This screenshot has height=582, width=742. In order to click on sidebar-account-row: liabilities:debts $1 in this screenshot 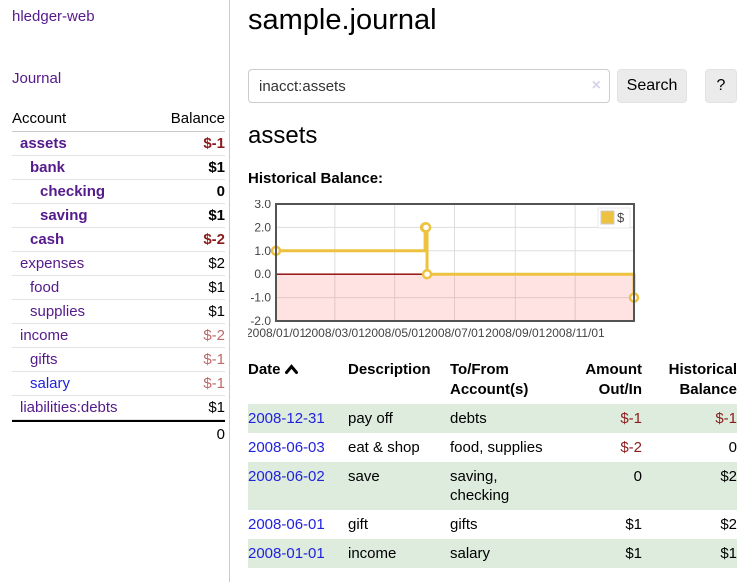, I will do `click(118, 408)`.